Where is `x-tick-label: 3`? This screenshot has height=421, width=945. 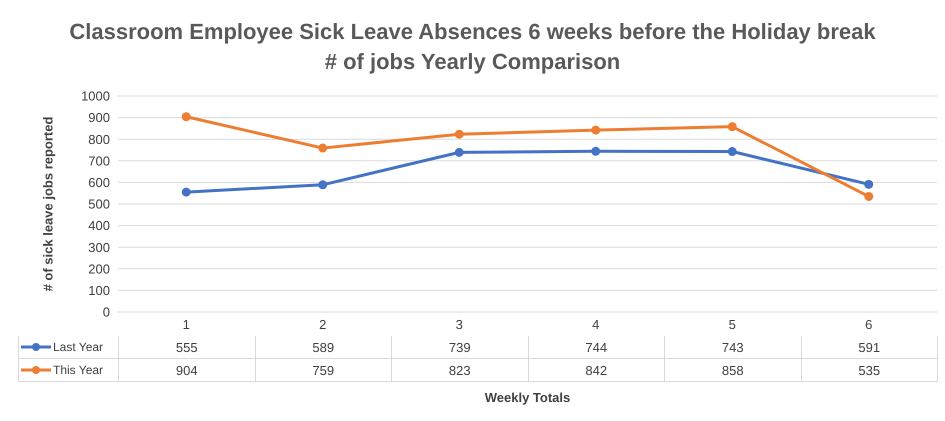
x-tick-label: 3 is located at coordinates (459, 324).